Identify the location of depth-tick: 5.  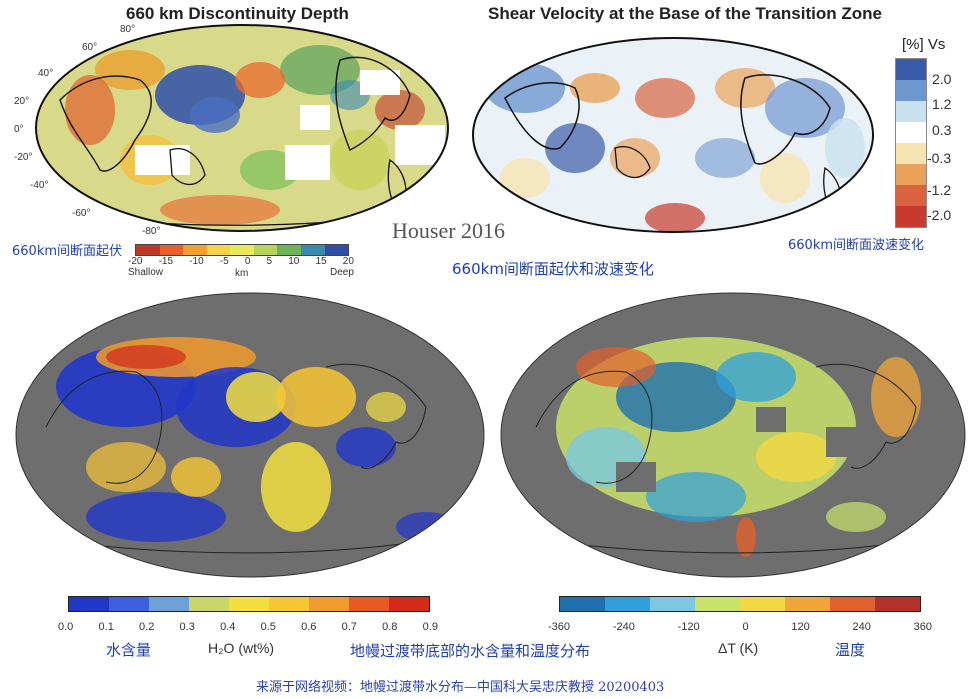
(269, 261).